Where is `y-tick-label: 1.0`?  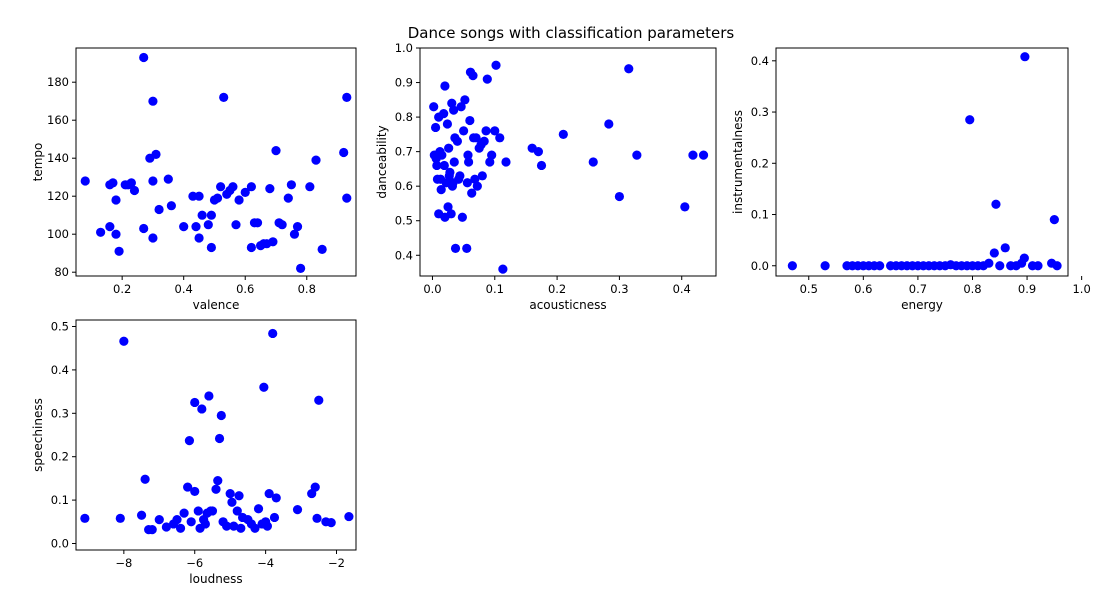 y-tick-label: 1.0 is located at coordinates (404, 48).